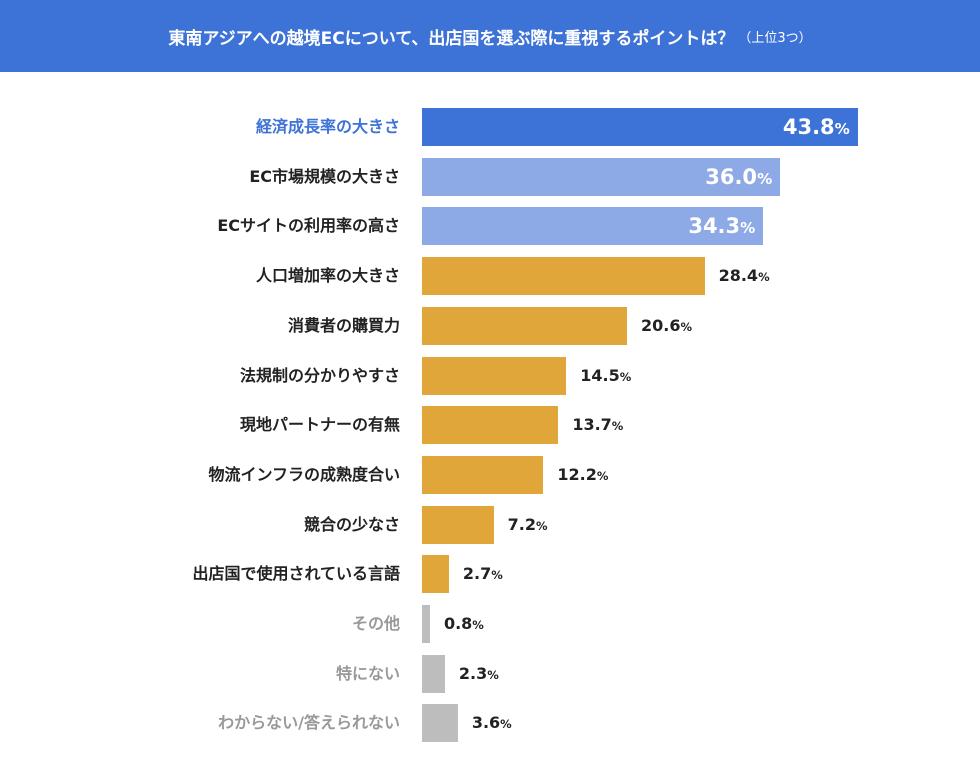 This screenshot has width=980, height=770. I want to click on data-label: 28.4%, so click(744, 276).